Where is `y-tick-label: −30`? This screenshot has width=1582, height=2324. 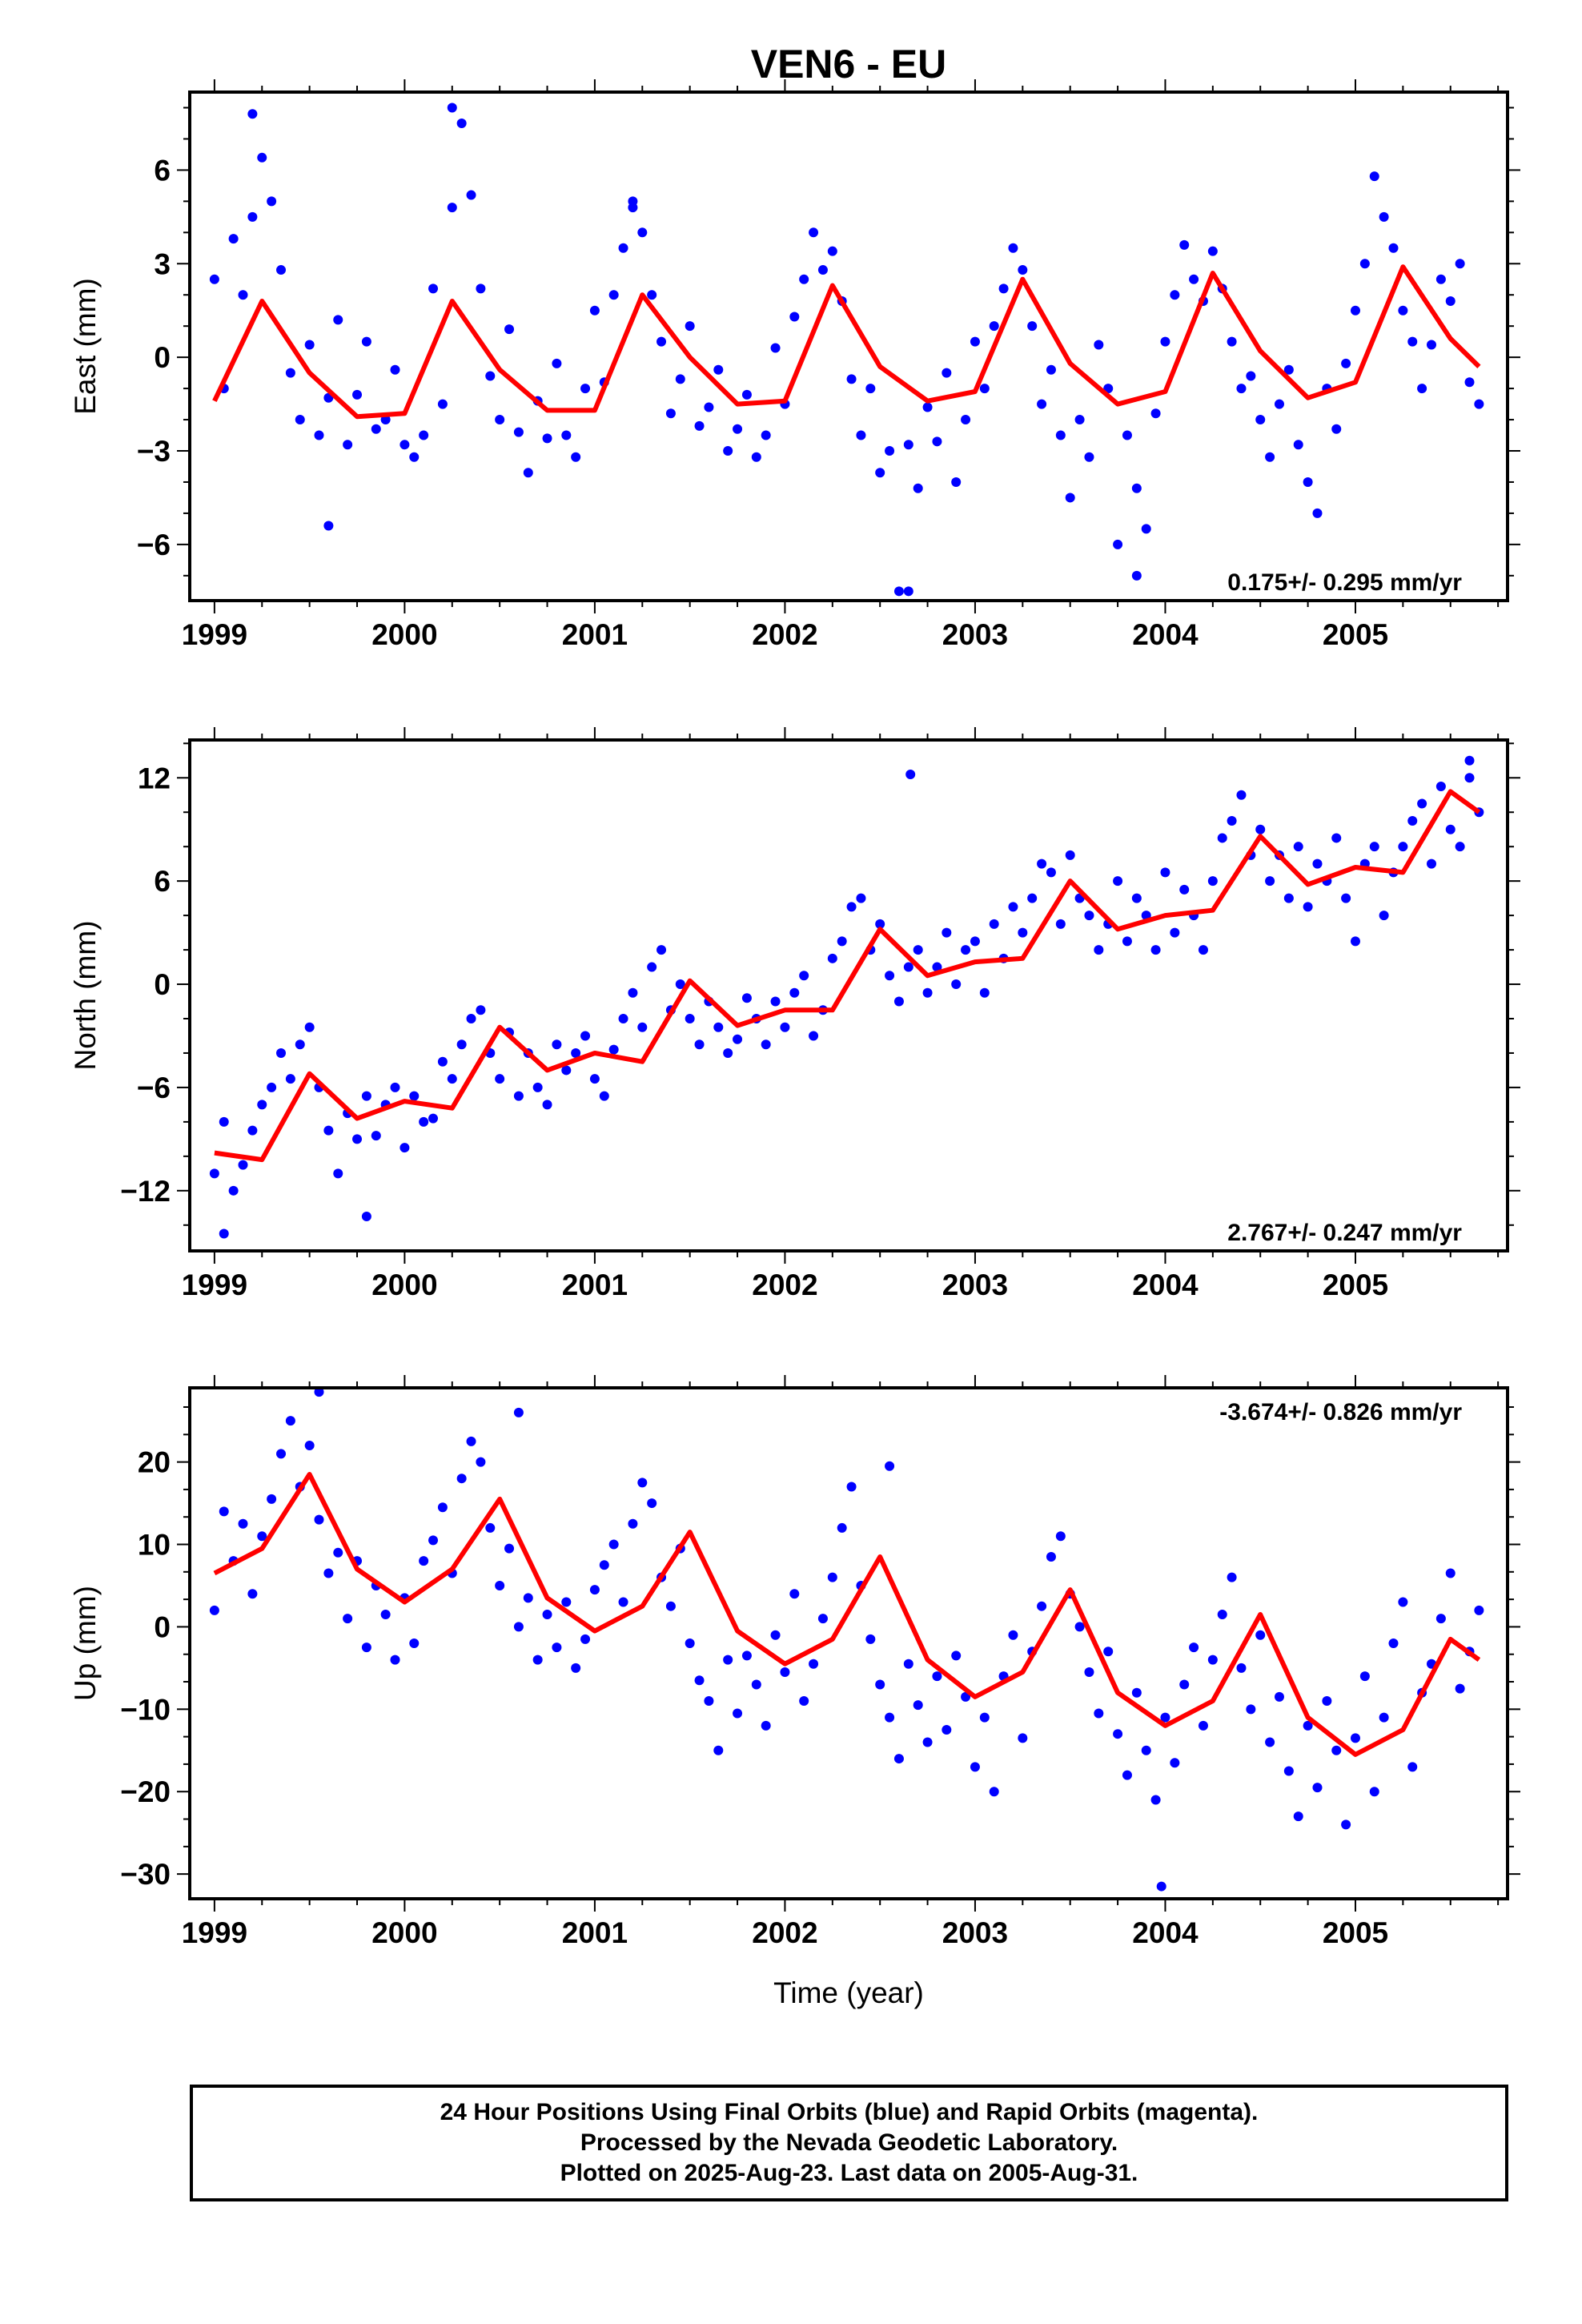 y-tick-label: −30 is located at coordinates (145, 1875).